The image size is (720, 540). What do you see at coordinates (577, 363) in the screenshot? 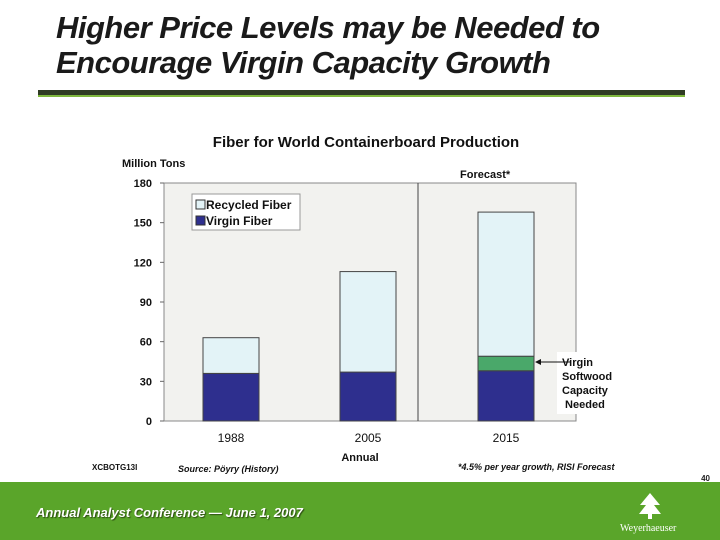
I see `annotation-line-1: Virgin` at bounding box center [577, 363].